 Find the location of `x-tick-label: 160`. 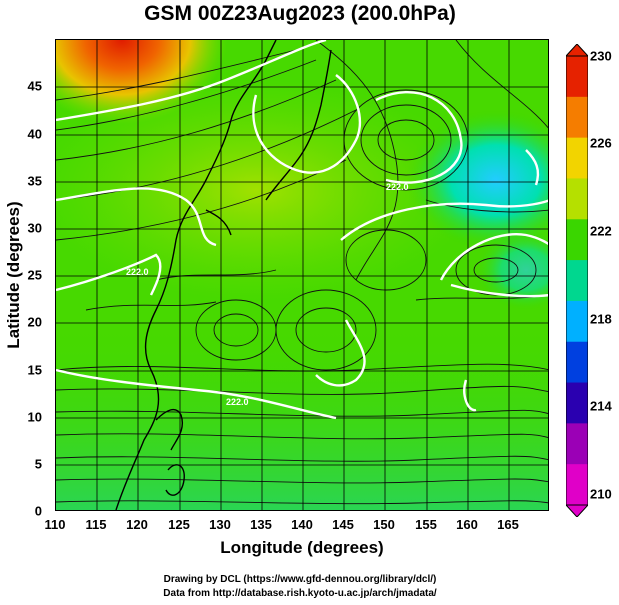

x-tick-label: 160 is located at coordinates (467, 524).